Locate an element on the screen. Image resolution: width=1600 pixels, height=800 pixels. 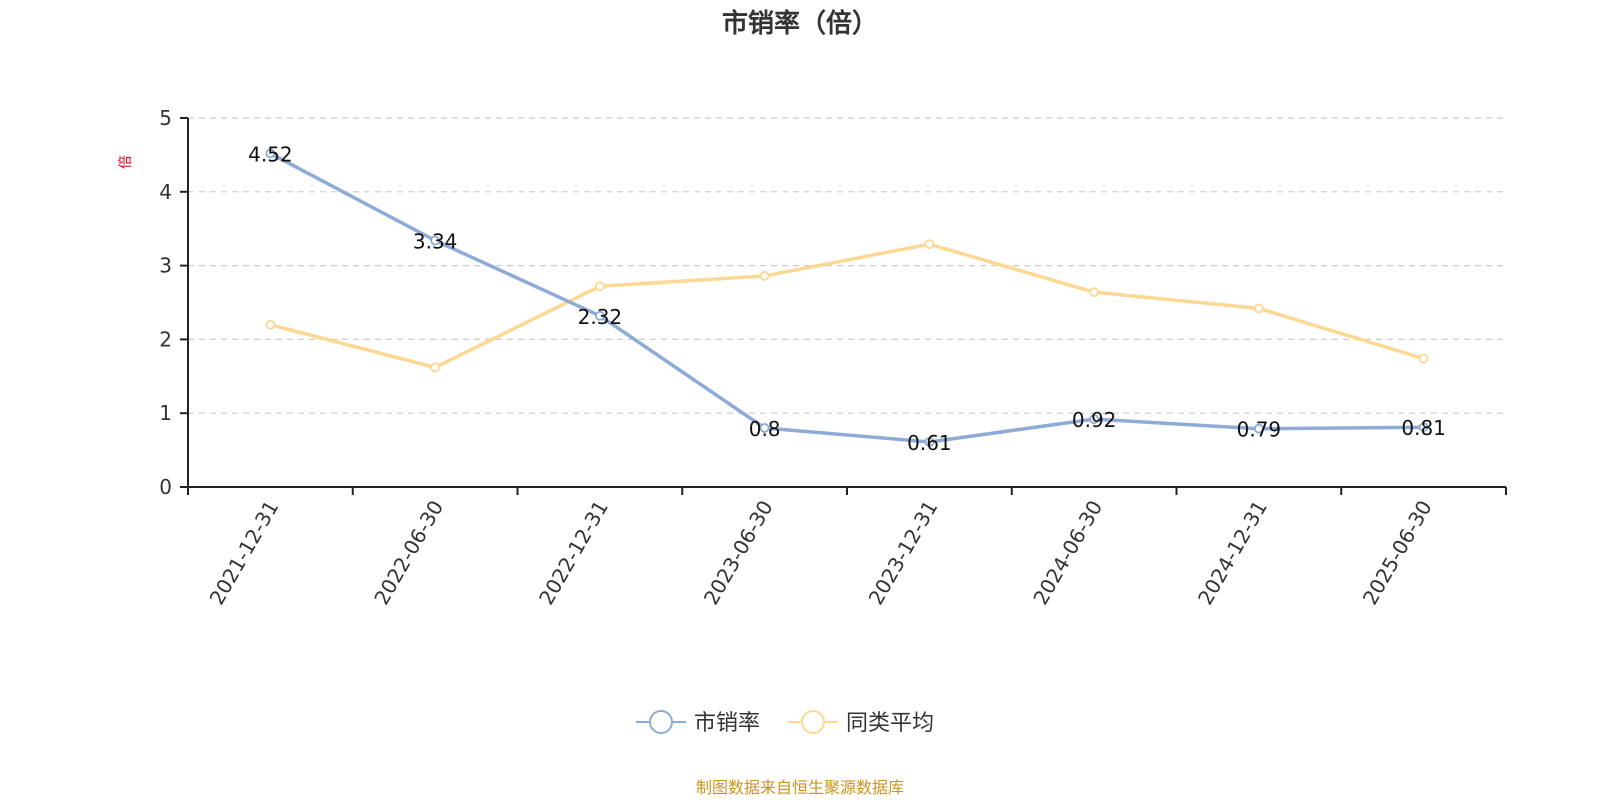
data-label: 0.81 is located at coordinates (1423, 428).